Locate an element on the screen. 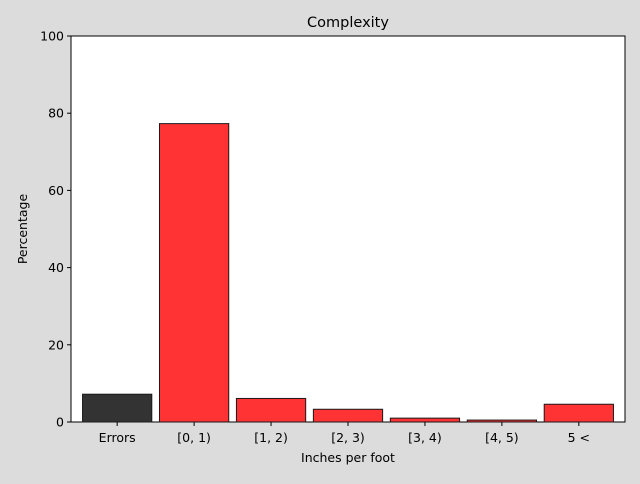 This screenshot has width=640, height=484. y-tick-label: 100 is located at coordinates (52, 36).